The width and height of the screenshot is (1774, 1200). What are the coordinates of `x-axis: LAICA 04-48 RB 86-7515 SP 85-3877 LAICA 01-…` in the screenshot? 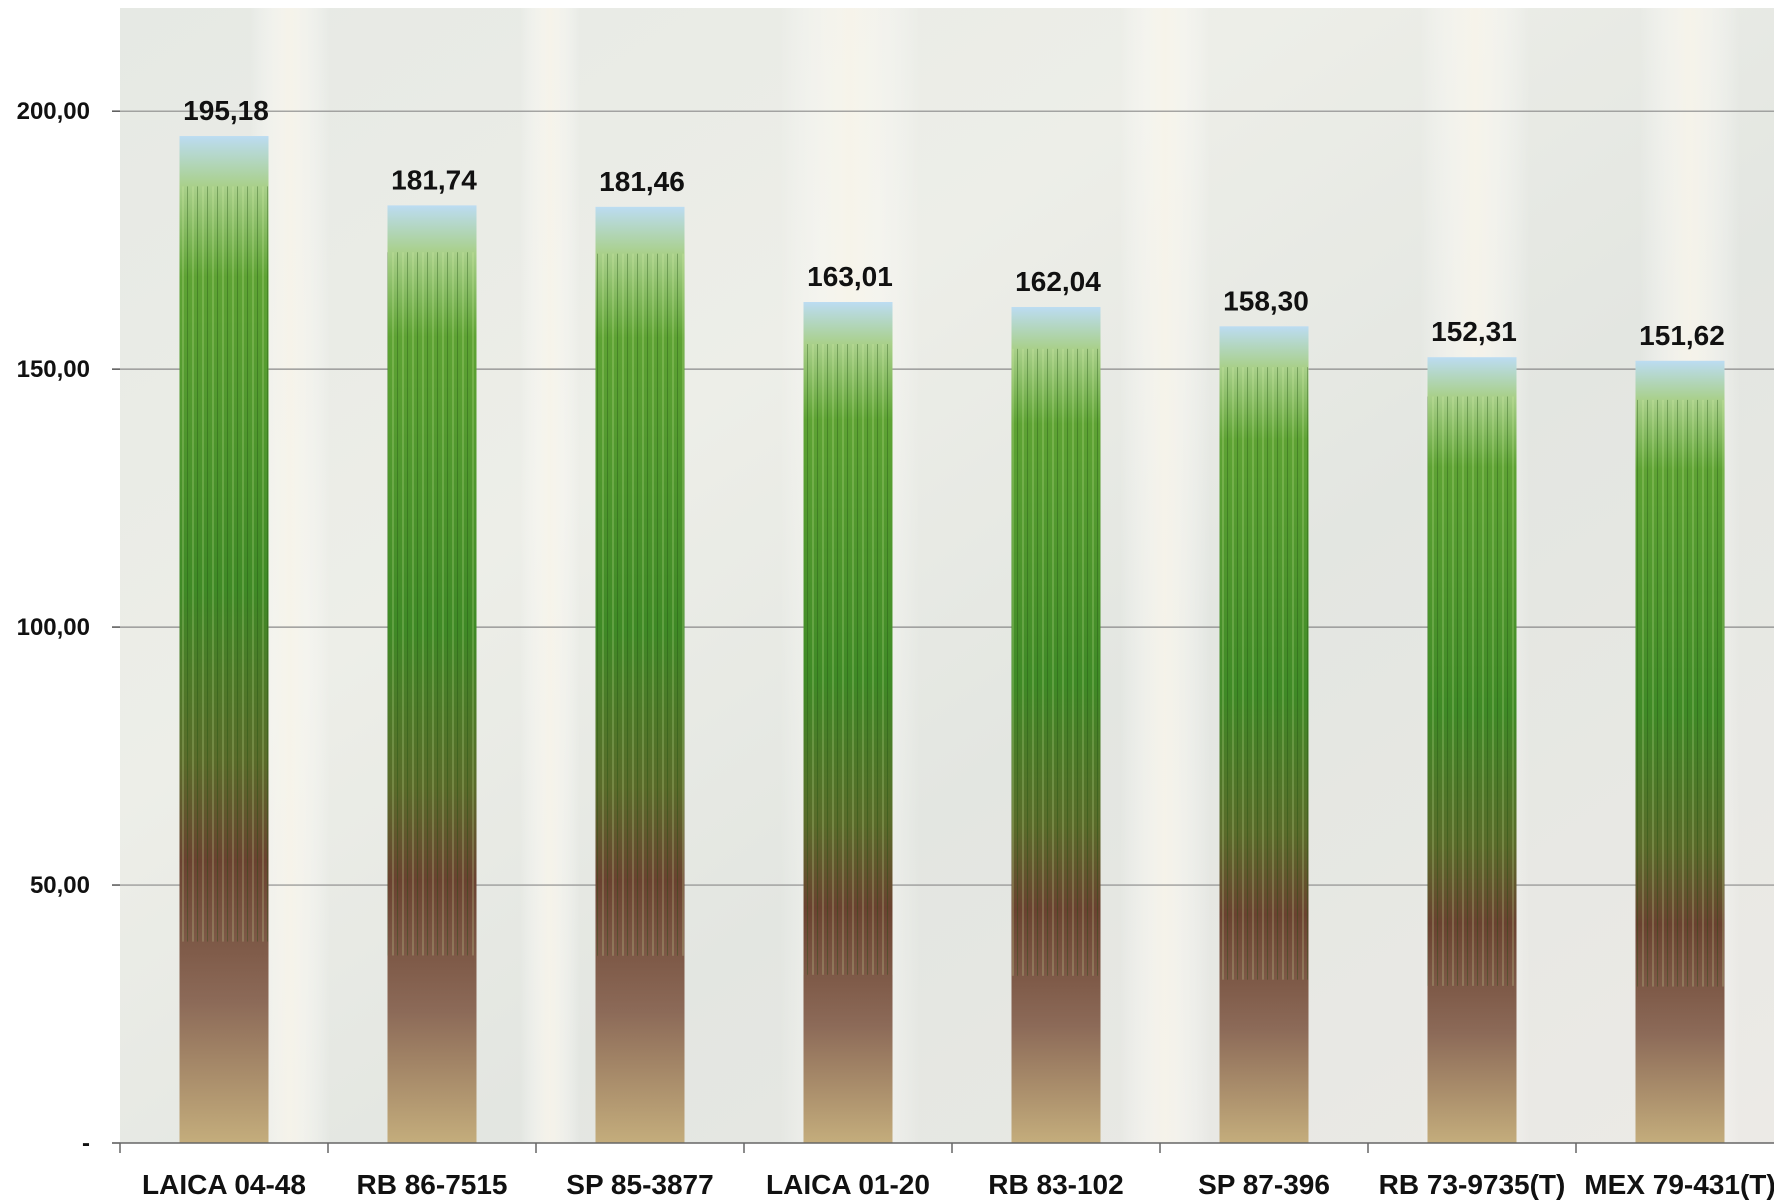 It's located at (946, 1171).